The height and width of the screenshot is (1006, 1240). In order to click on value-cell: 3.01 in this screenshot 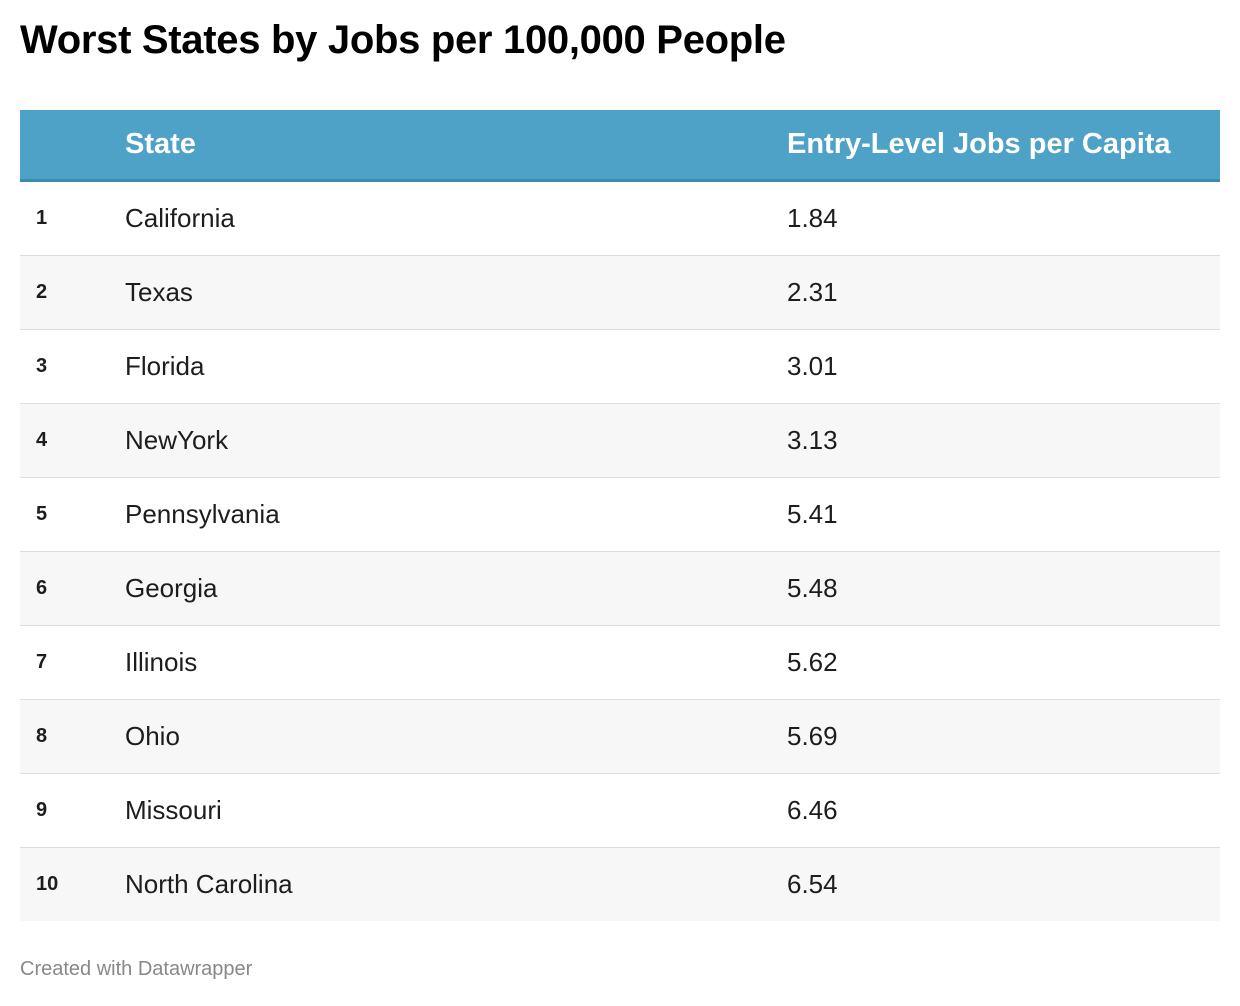, I will do `click(1003, 366)`.